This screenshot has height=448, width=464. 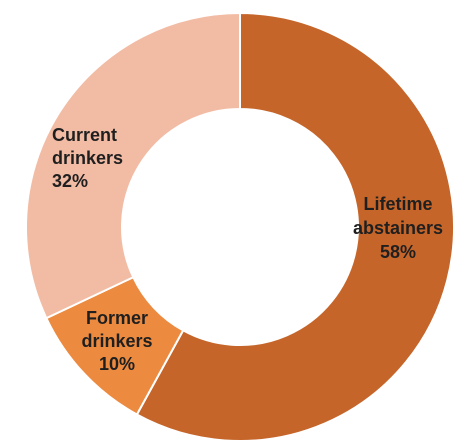 What do you see at coordinates (70, 181) in the screenshot?
I see `slice-label-current-drinkers-line-3: 32%` at bounding box center [70, 181].